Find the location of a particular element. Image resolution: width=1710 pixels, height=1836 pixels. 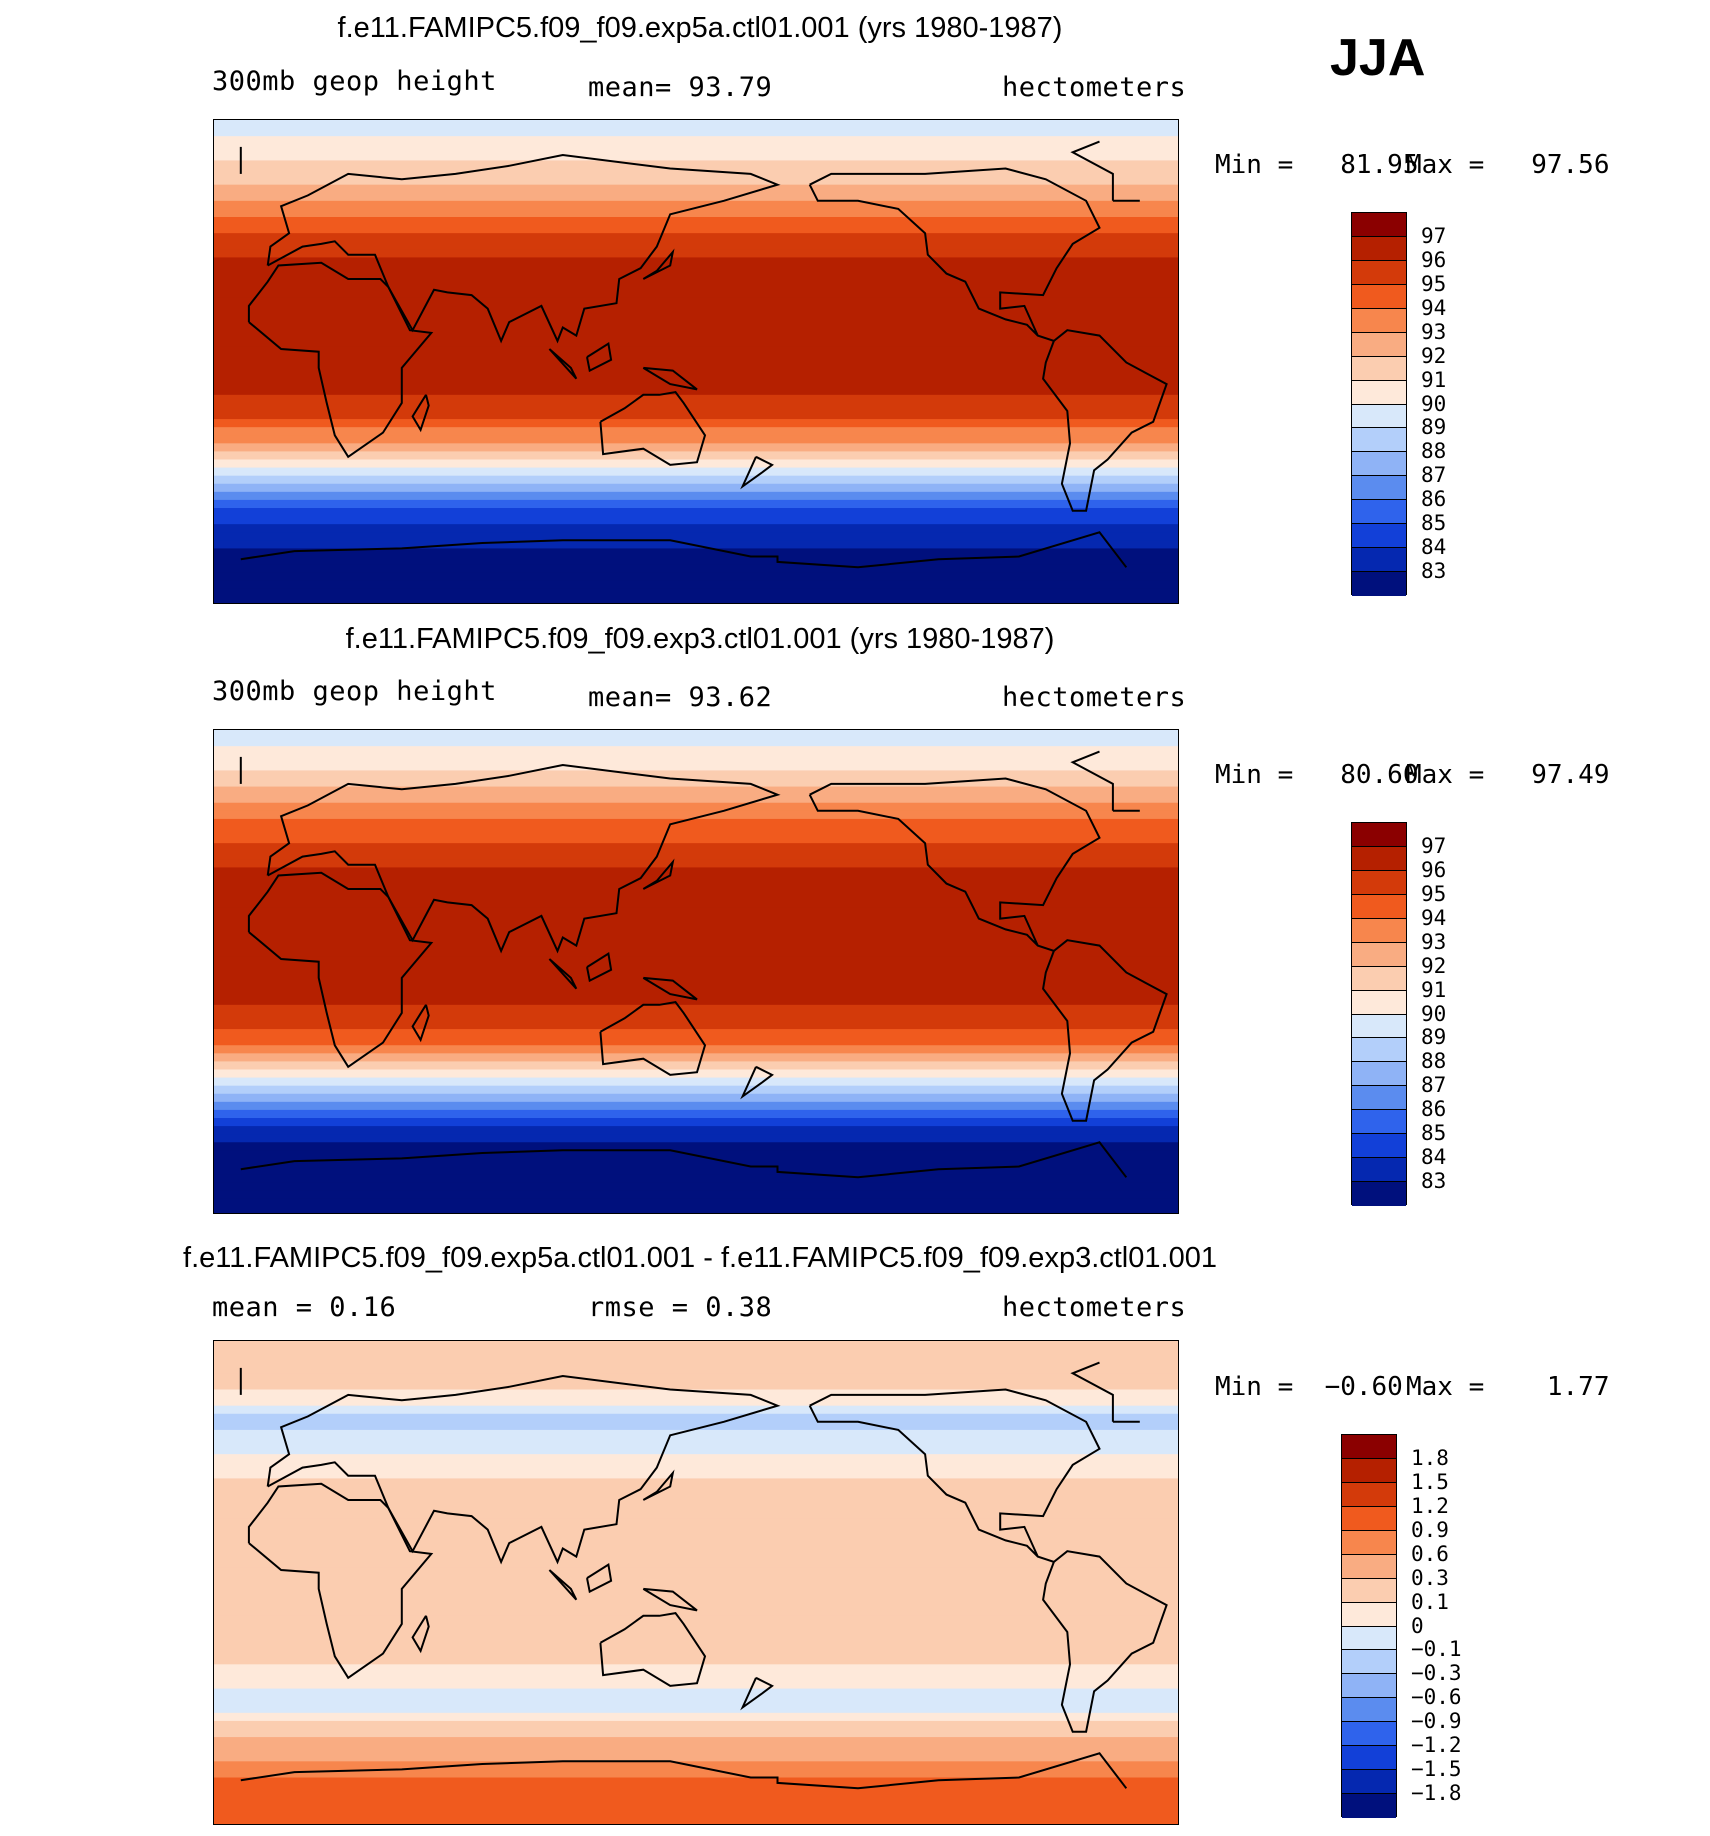

colorbar-tick-label: 1.5 is located at coordinates (1430, 1481).